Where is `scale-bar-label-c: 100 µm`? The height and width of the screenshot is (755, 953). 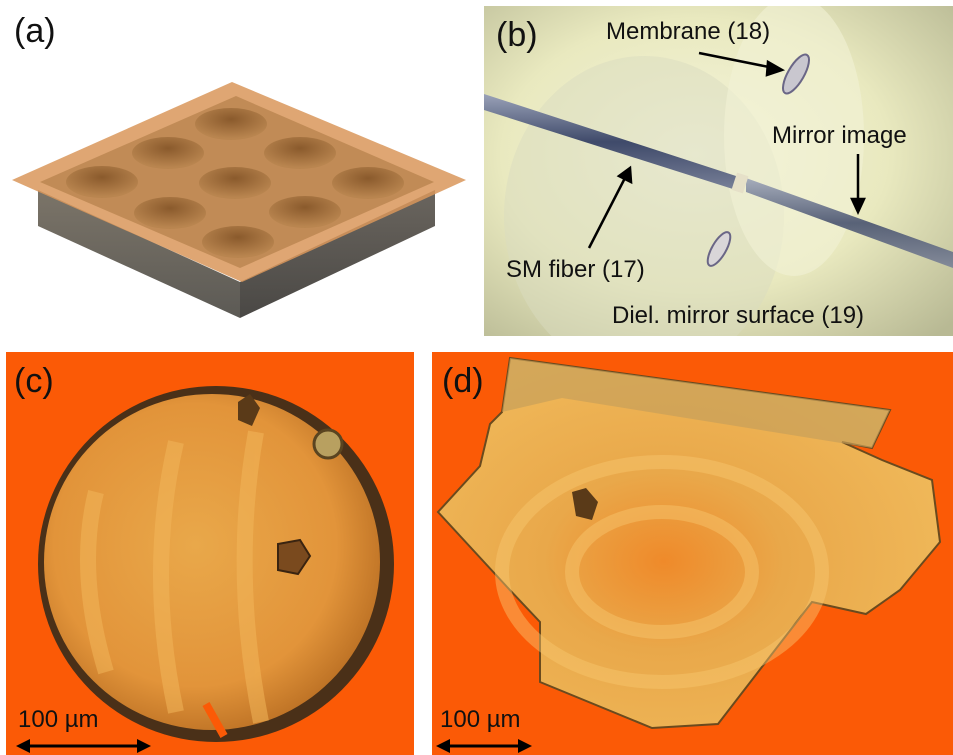
scale-bar-label-c: 100 µm is located at coordinates (58, 719).